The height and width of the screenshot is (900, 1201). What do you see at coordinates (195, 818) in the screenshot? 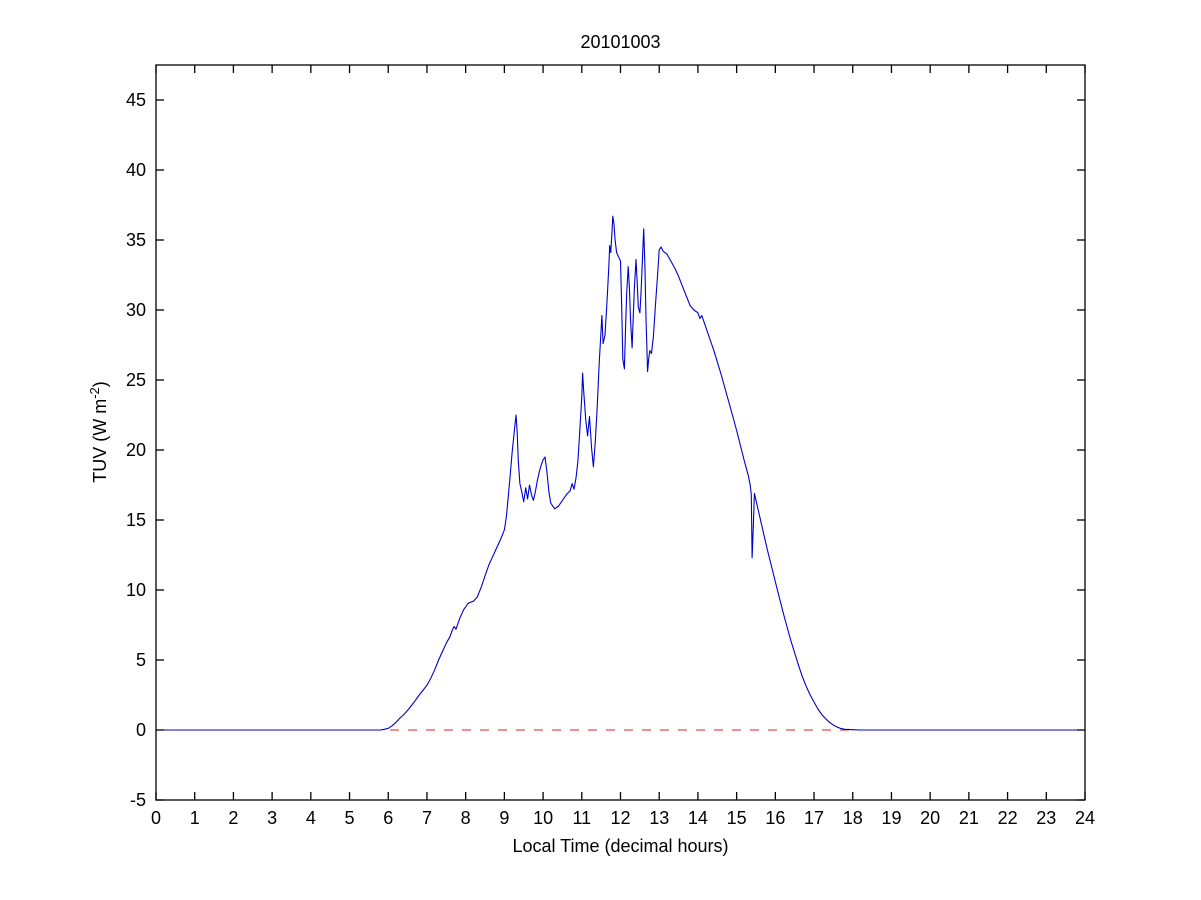
I see `x-tick-label: 1` at bounding box center [195, 818].